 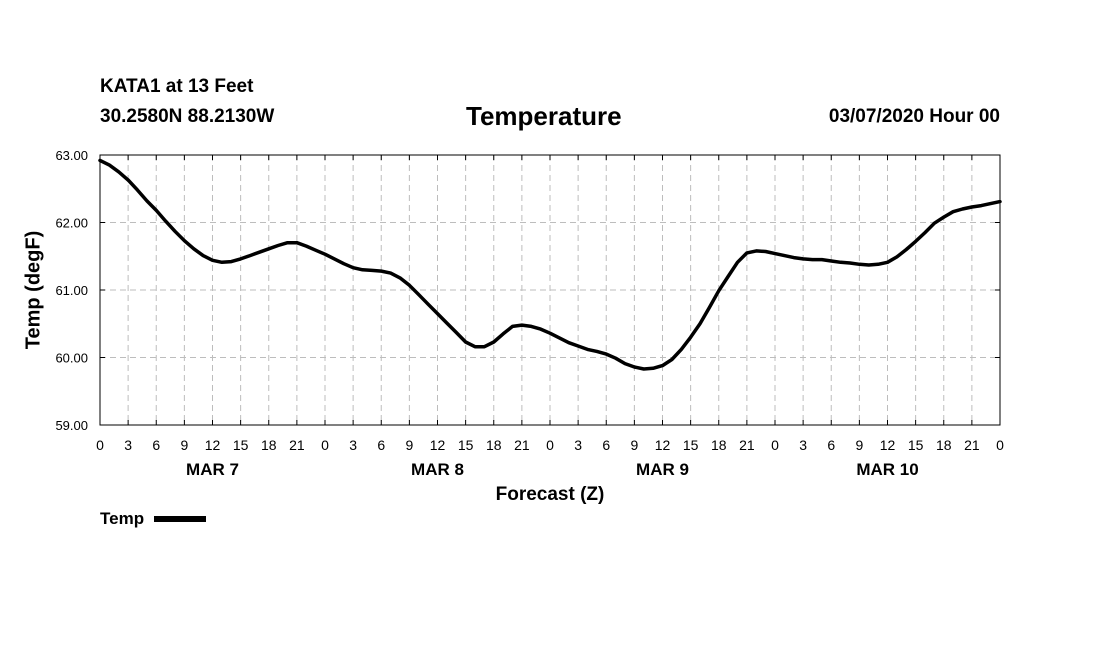 I want to click on legend: Temp, so click(x=153, y=519).